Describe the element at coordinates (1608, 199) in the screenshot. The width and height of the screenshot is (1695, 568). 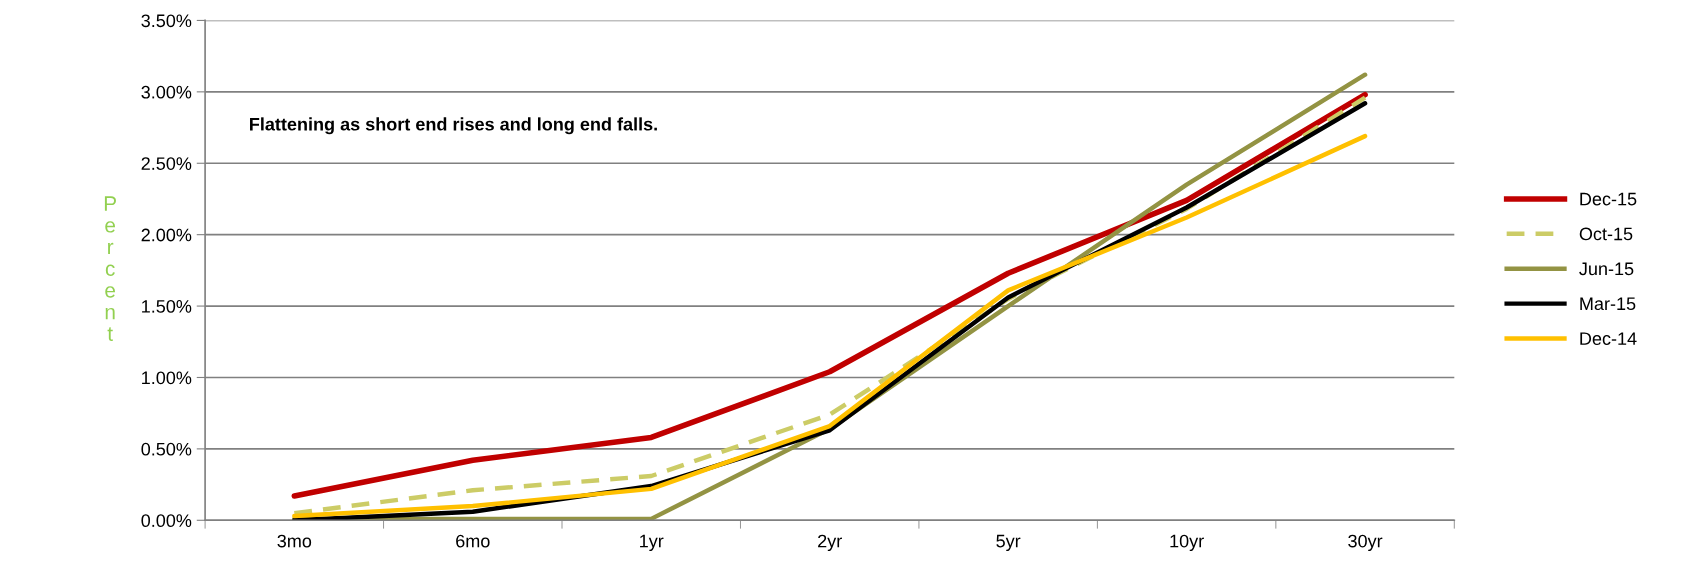
I see `legend-label: Dec-15` at that location.